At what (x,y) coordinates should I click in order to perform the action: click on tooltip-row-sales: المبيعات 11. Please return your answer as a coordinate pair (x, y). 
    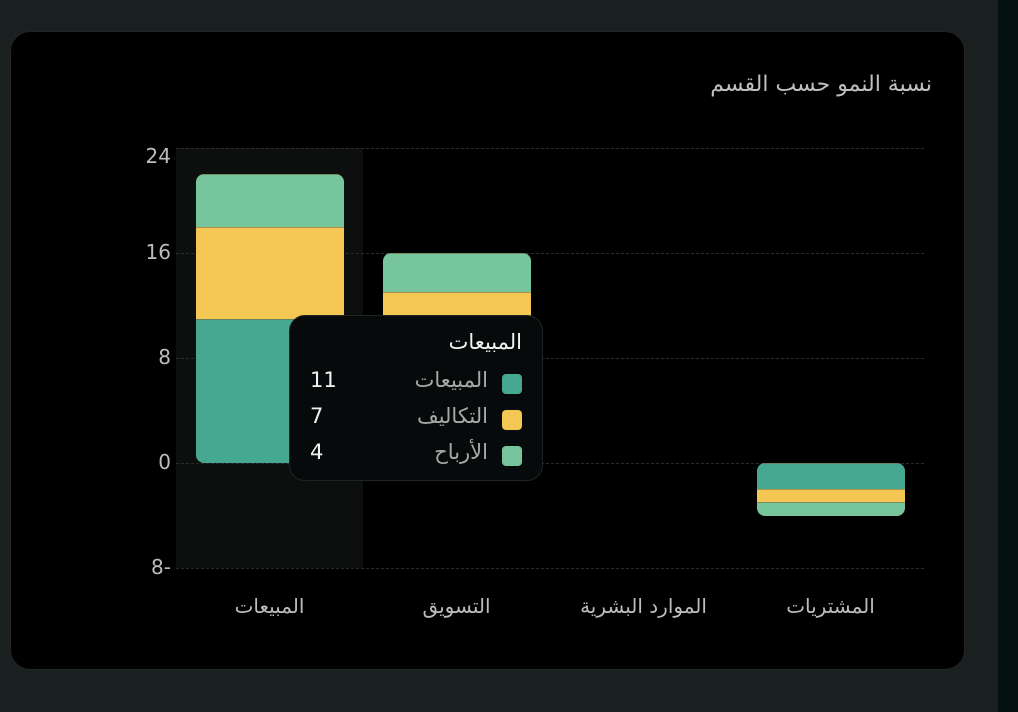
    Looking at the image, I should click on (416, 383).